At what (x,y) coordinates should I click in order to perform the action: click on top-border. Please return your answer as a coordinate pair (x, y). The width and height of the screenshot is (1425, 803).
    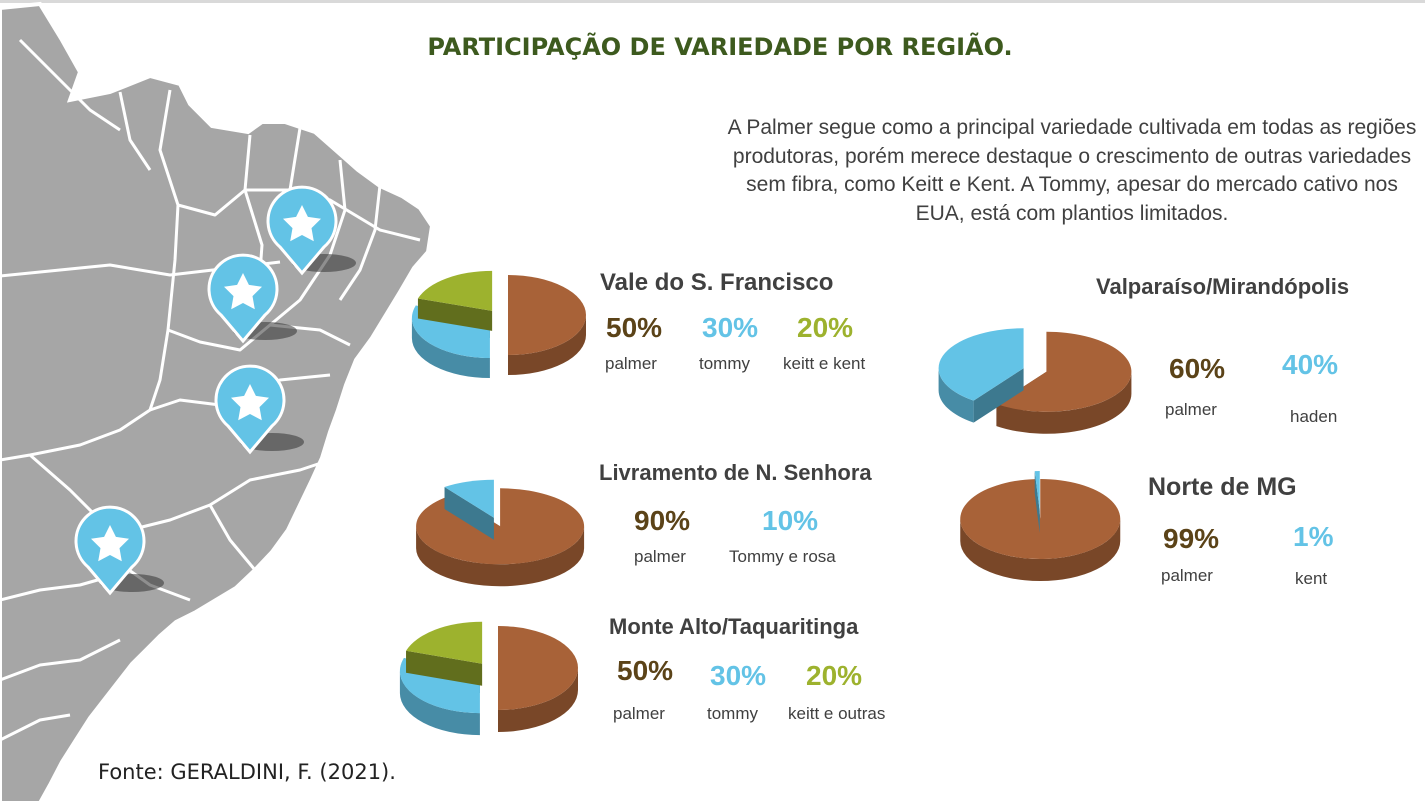
    Looking at the image, I should click on (712, 1).